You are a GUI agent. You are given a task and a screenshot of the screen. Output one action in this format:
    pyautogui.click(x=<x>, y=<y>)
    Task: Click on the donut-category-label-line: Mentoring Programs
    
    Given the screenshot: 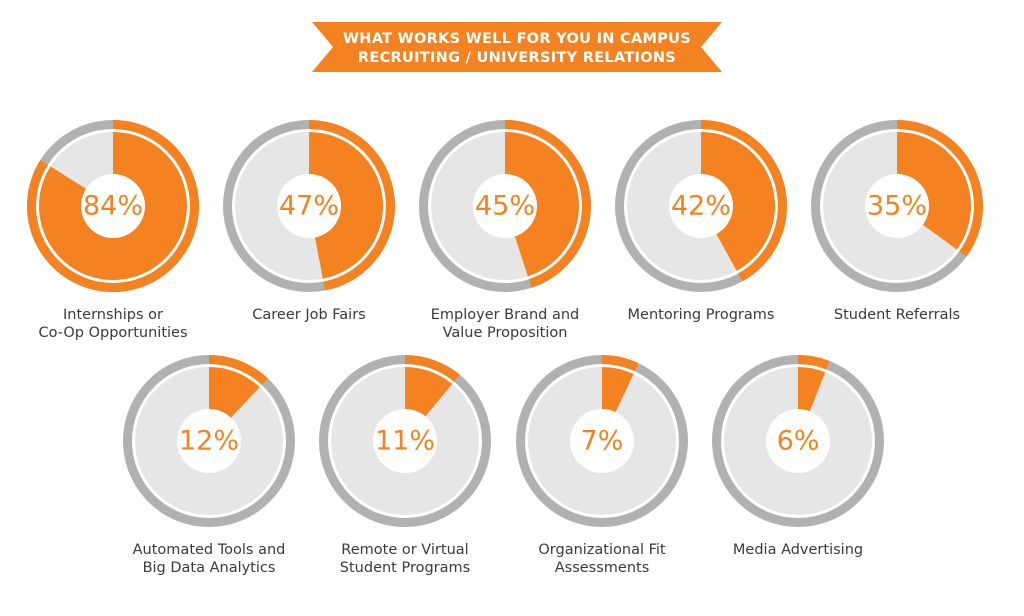 What is the action you would take?
    pyautogui.click(x=701, y=315)
    